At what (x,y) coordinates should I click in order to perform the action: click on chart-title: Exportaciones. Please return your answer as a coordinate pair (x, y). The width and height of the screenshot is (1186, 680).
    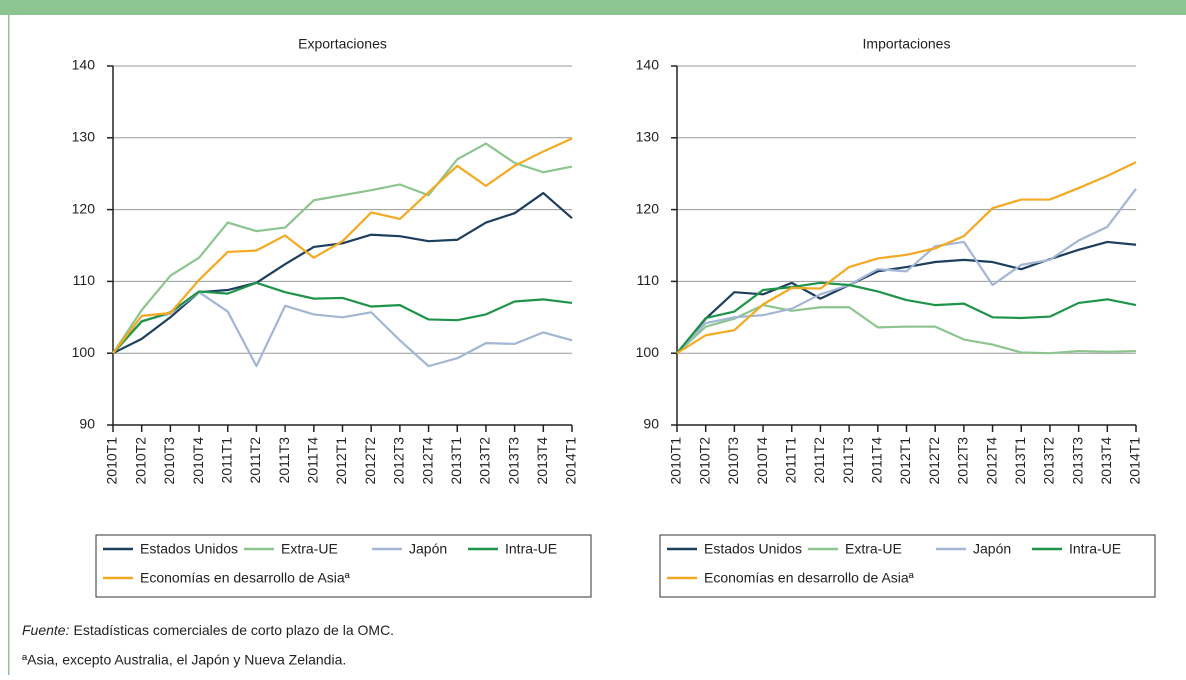
    Looking at the image, I should click on (342, 44).